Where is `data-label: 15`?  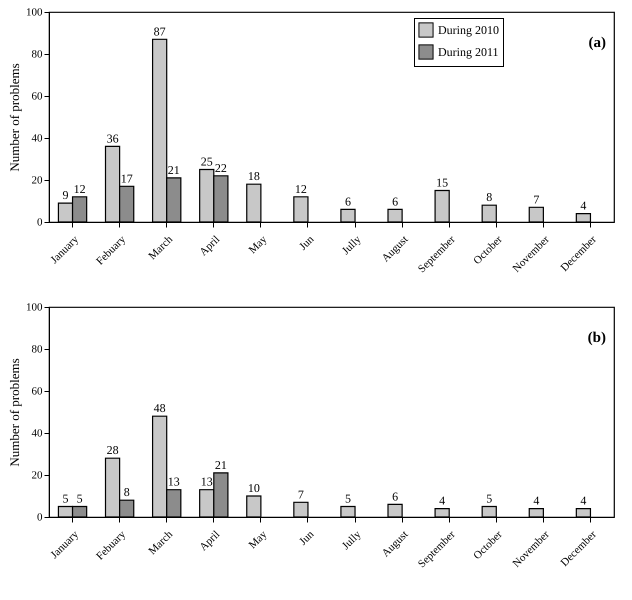
data-label: 15 is located at coordinates (442, 183).